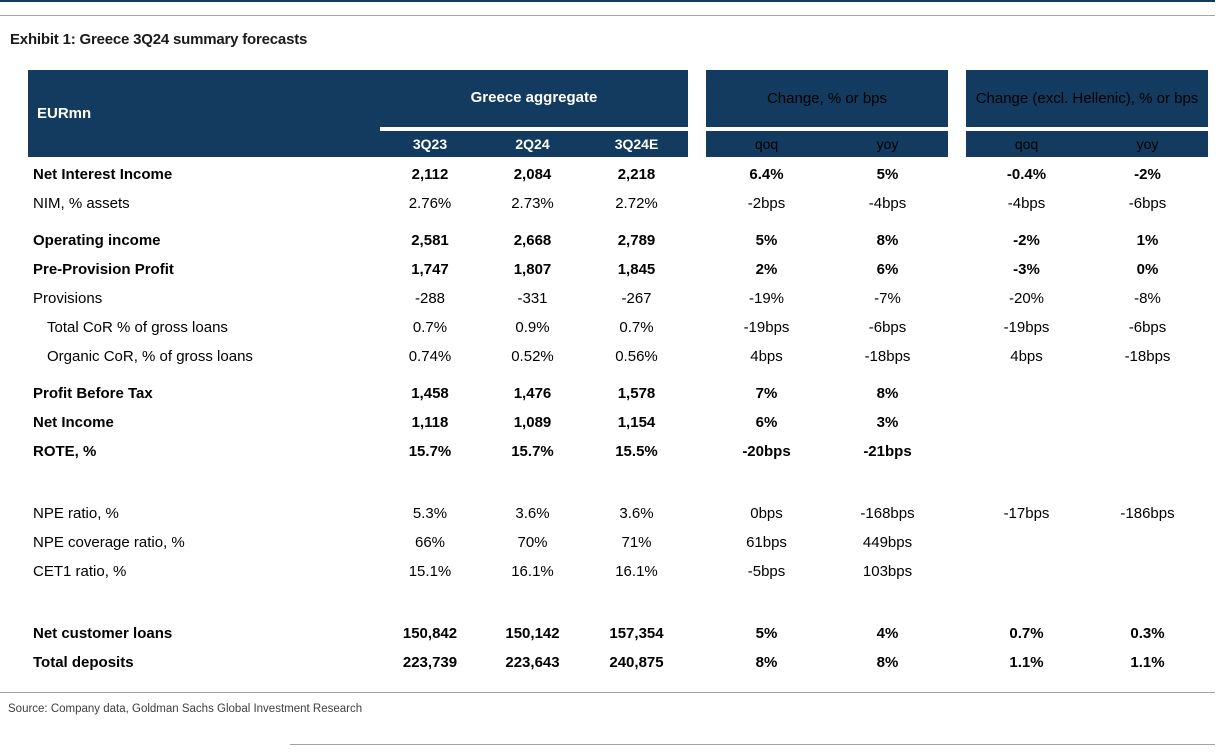  What do you see at coordinates (618, 451) in the screenshot?
I see `table-row: ROTE, % 15.7% 15.7% 15.5% -20bps -21bps` at bounding box center [618, 451].